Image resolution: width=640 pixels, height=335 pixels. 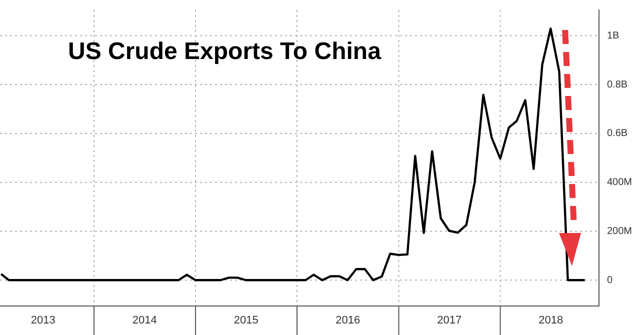 What do you see at coordinates (551, 320) in the screenshot?
I see `x-tick-label: 2018` at bounding box center [551, 320].